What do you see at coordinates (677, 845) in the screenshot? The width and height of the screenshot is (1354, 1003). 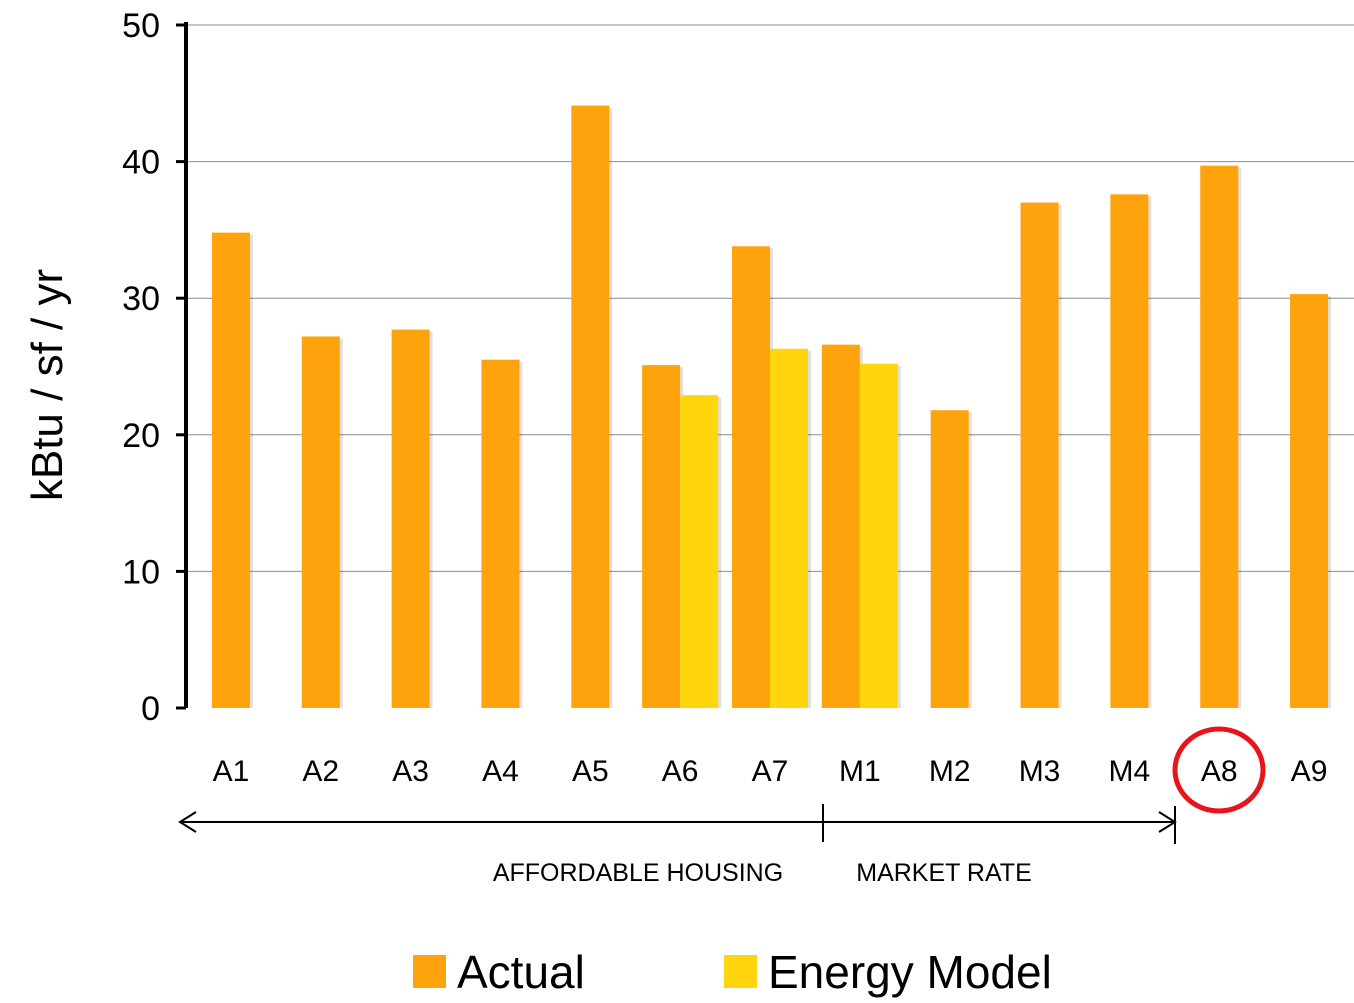 I see `group-annotation: AFFORDABLE HOUSING MARKET RATE` at bounding box center [677, 845].